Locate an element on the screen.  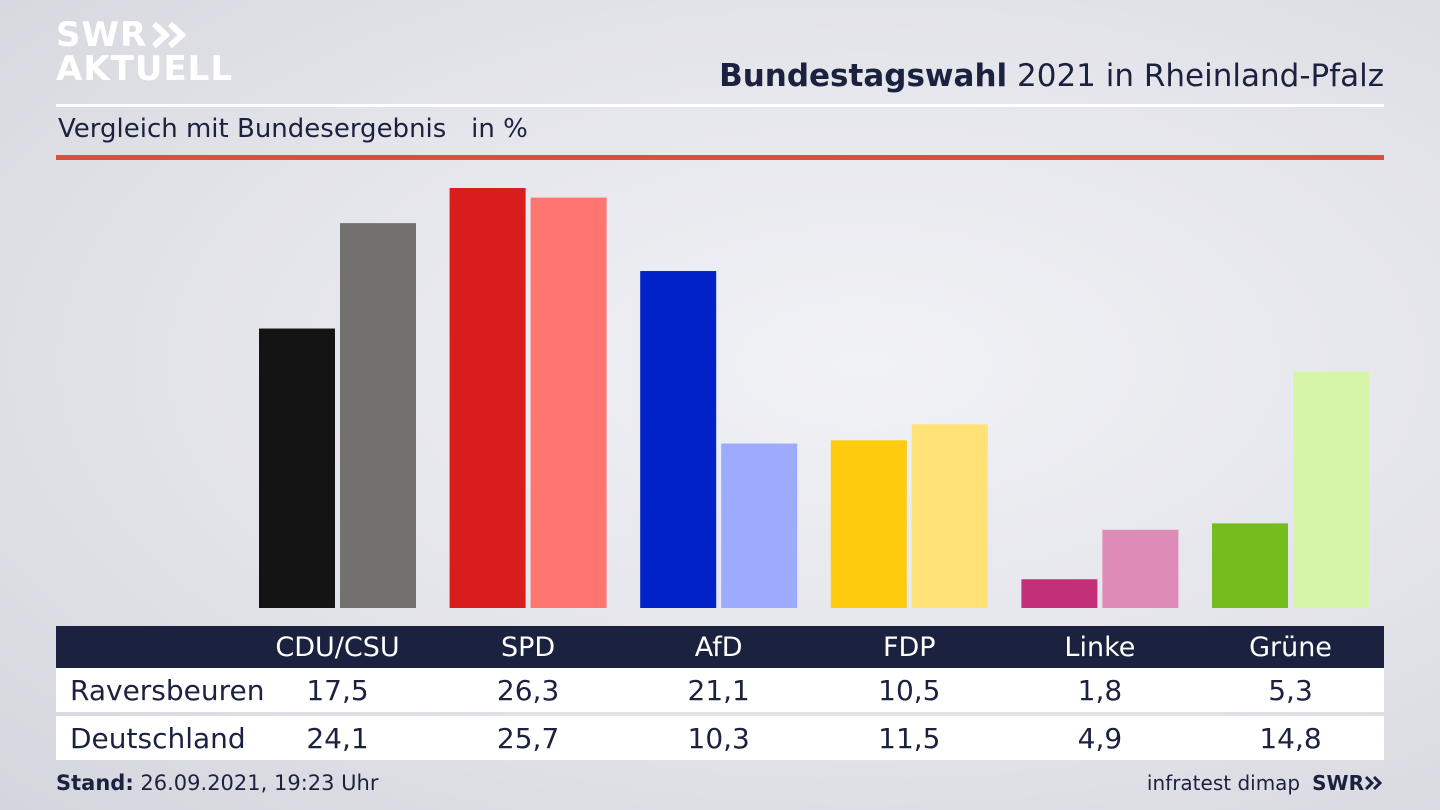
column-header: AfD is located at coordinates (718, 647).